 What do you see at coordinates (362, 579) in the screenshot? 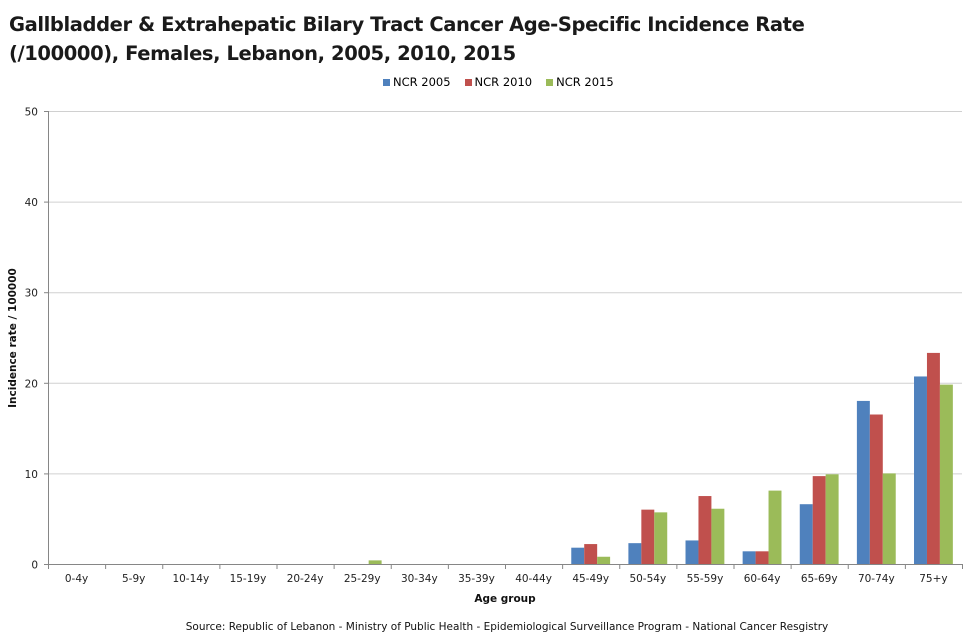
I see `x-tick-label: 25-29y` at bounding box center [362, 579].